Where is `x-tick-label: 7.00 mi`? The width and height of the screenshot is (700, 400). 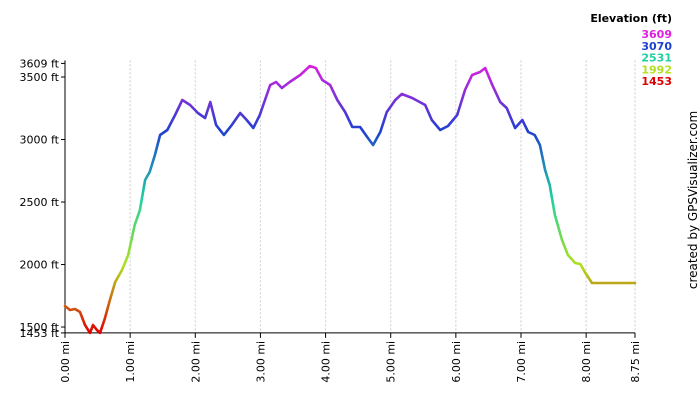 x-tick-label: 7.00 mi is located at coordinates (521, 362).